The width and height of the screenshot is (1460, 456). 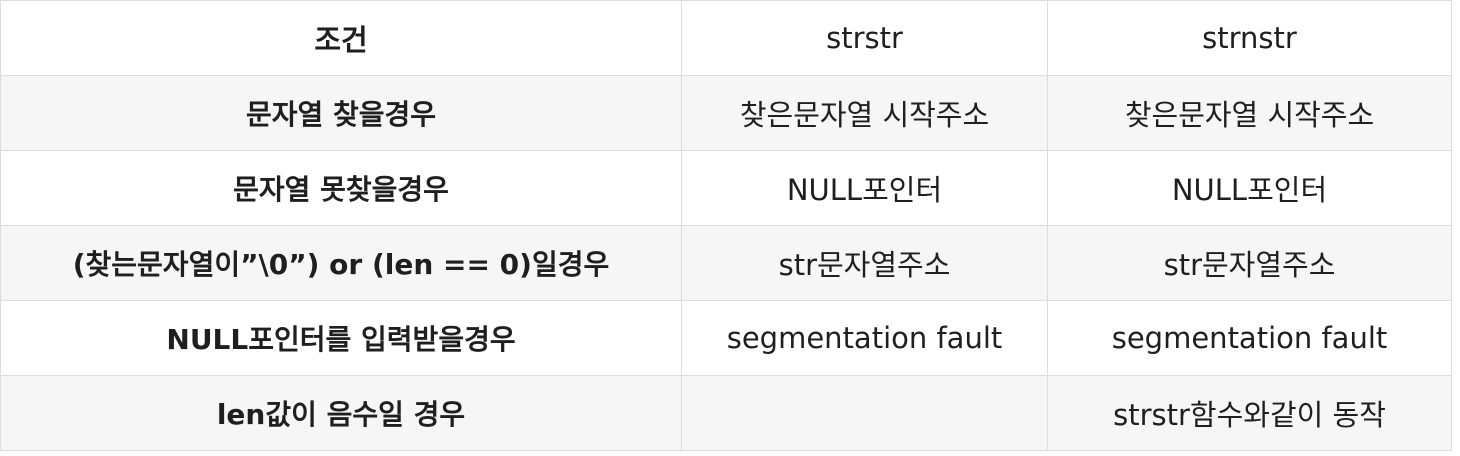 What do you see at coordinates (864, 263) in the screenshot?
I see `strstr-cell: str문자열주소` at bounding box center [864, 263].